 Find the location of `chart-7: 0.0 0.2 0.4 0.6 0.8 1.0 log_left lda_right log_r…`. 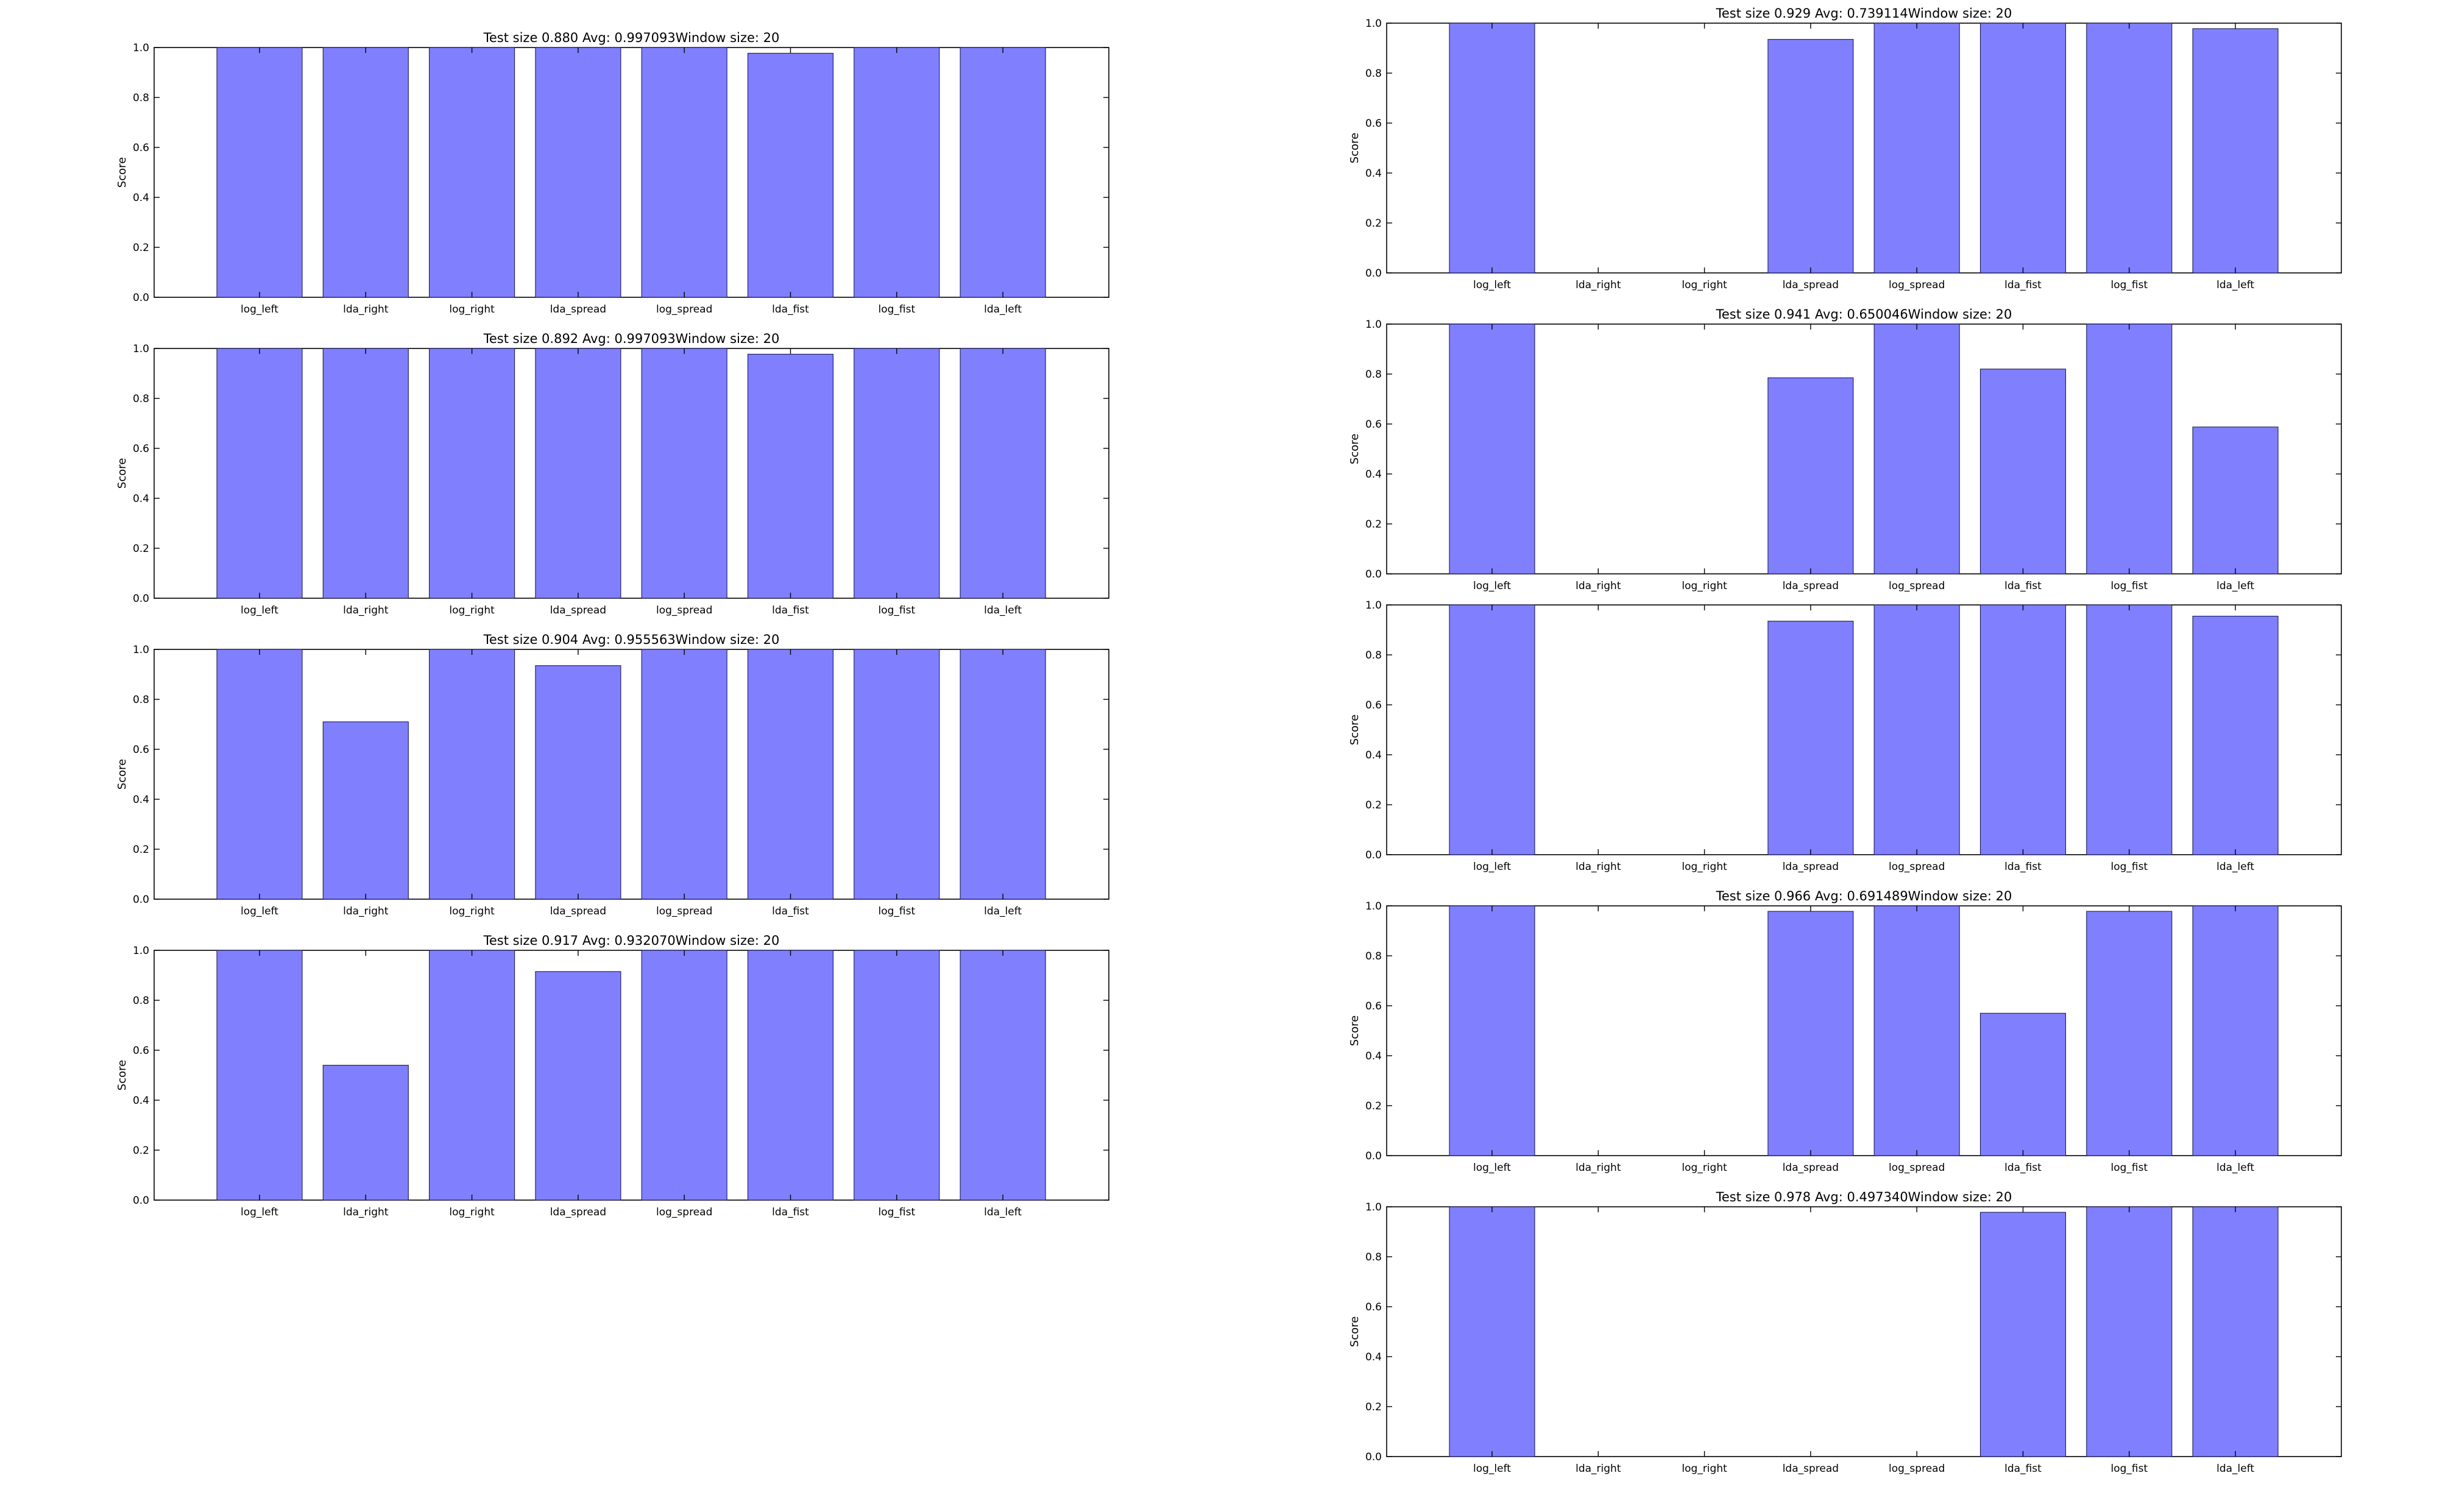

chart-7: 0.0 0.2 0.4 0.6 0.8 1.0 log_left lda_right log_r… is located at coordinates (1845, 736).